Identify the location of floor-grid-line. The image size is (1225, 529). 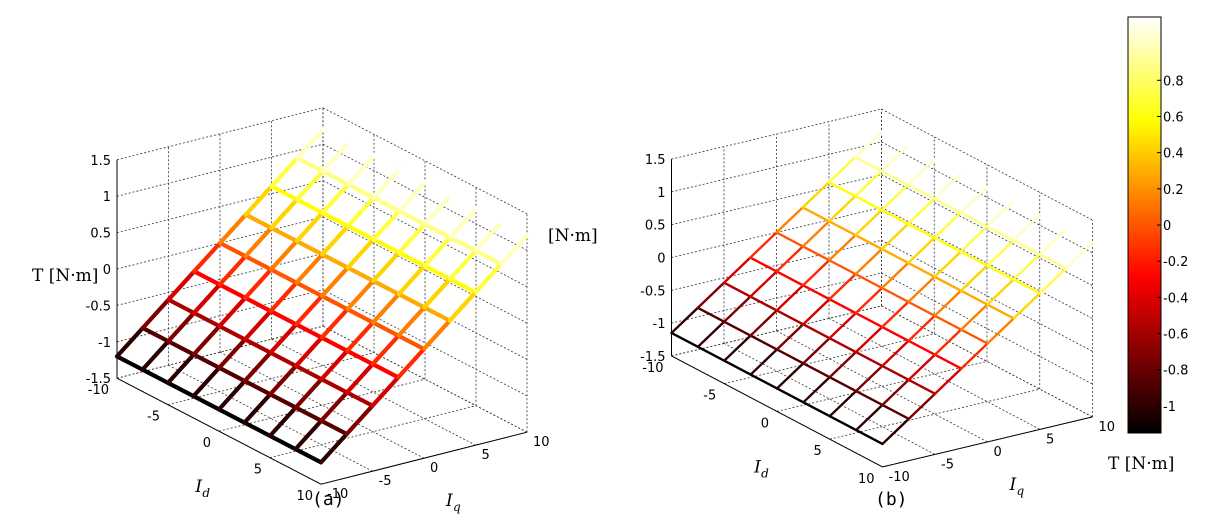
(322, 405).